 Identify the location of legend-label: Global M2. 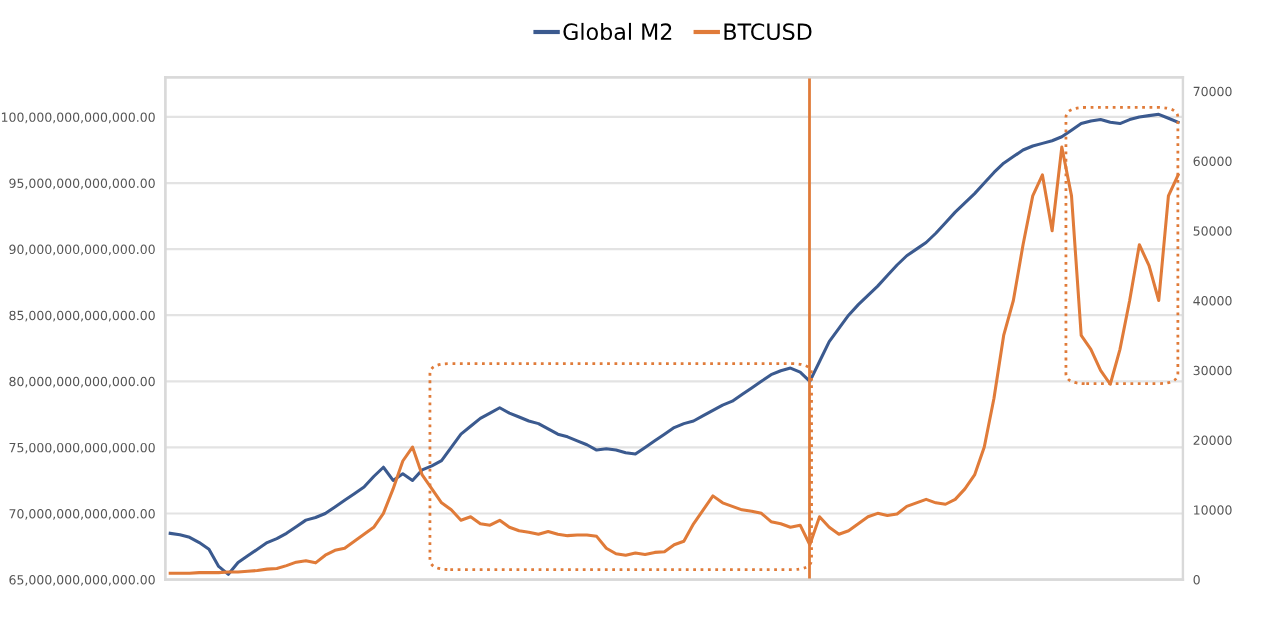
(617, 31).